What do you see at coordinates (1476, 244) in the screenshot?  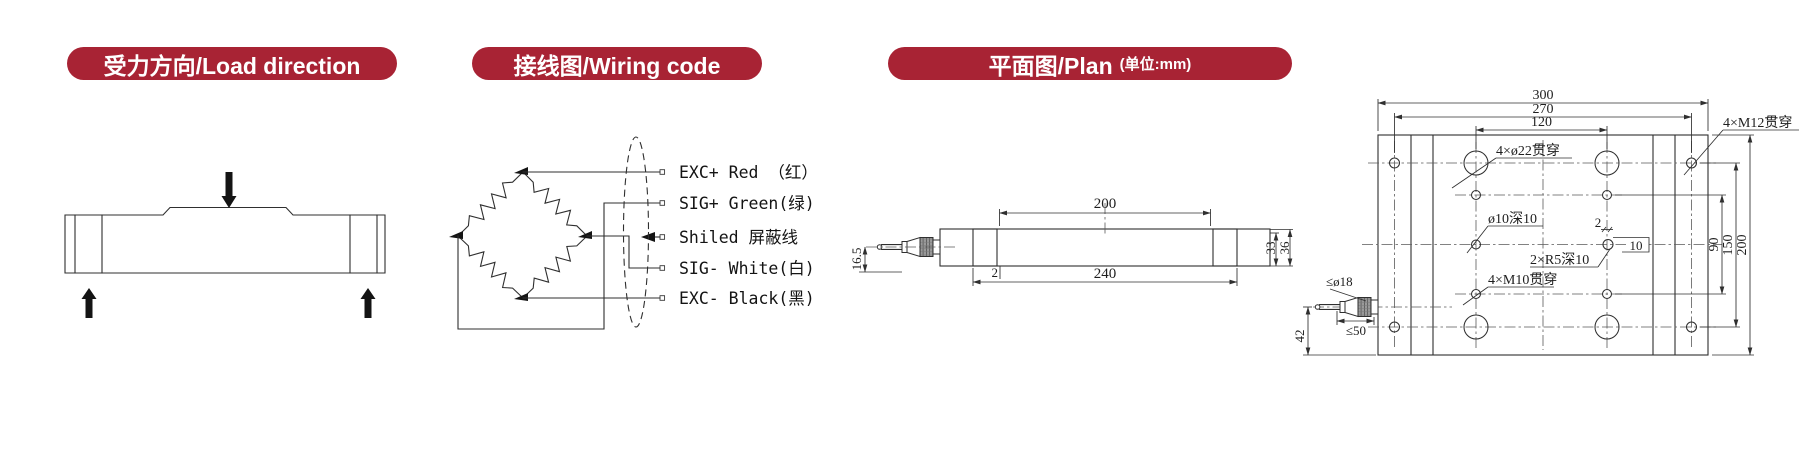 I see `plan-hole-o10` at bounding box center [1476, 244].